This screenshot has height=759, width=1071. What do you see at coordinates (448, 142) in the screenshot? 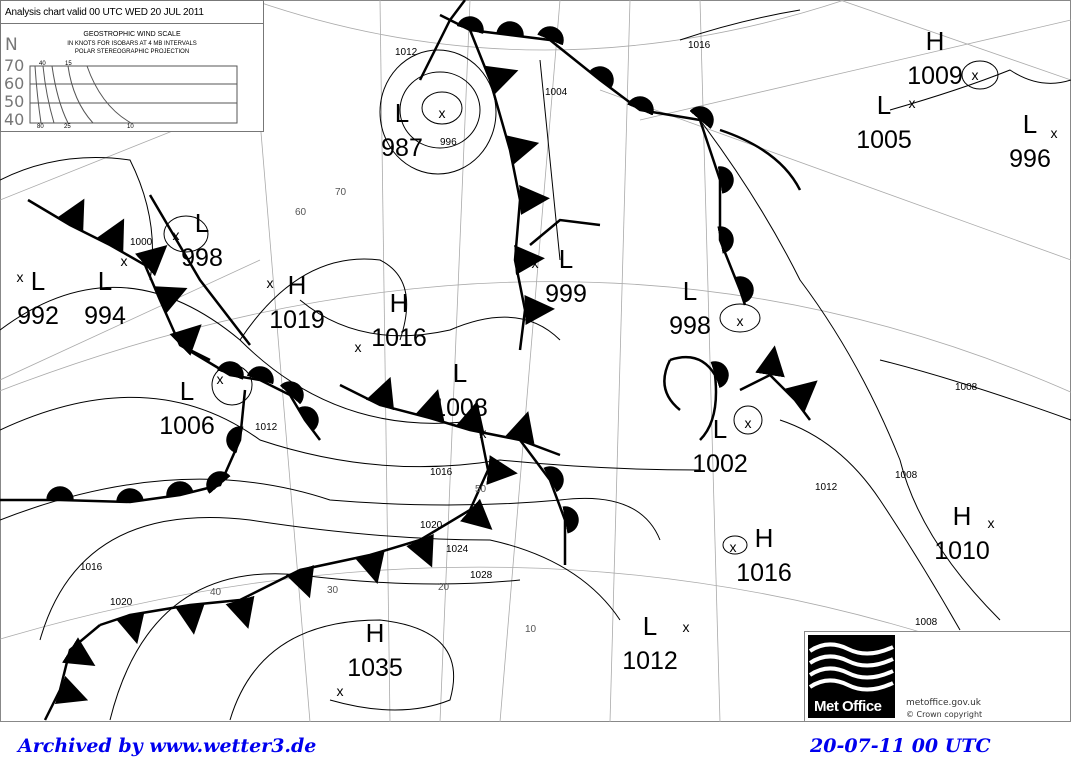
I see `isobar-label: 996` at bounding box center [448, 142].